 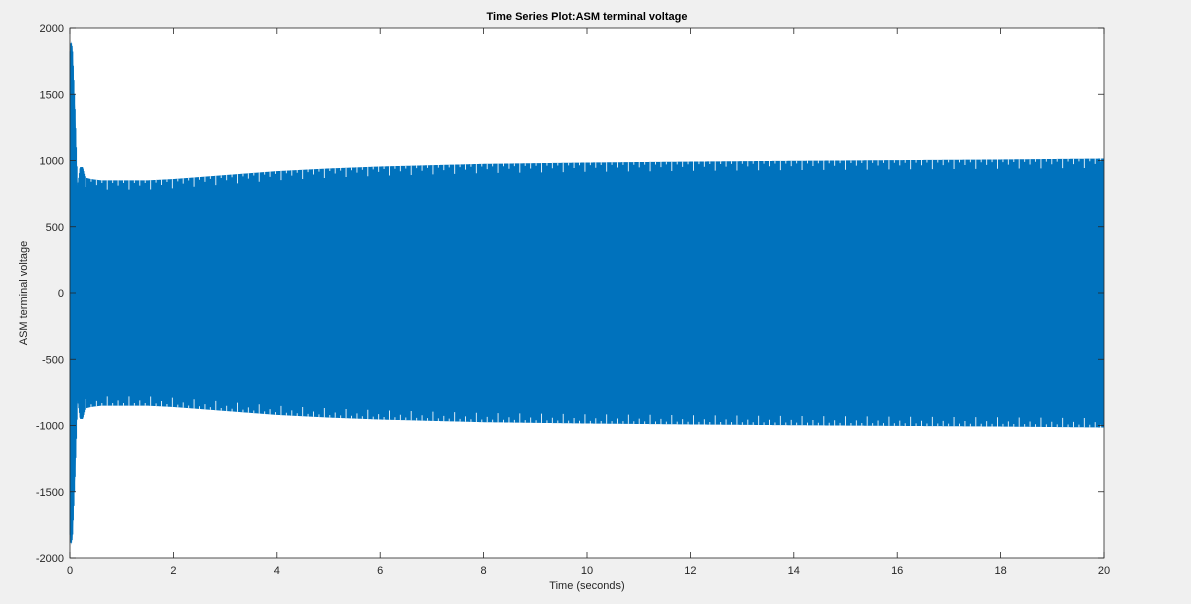 What do you see at coordinates (380, 571) in the screenshot?
I see `x-tick-label: 6` at bounding box center [380, 571].